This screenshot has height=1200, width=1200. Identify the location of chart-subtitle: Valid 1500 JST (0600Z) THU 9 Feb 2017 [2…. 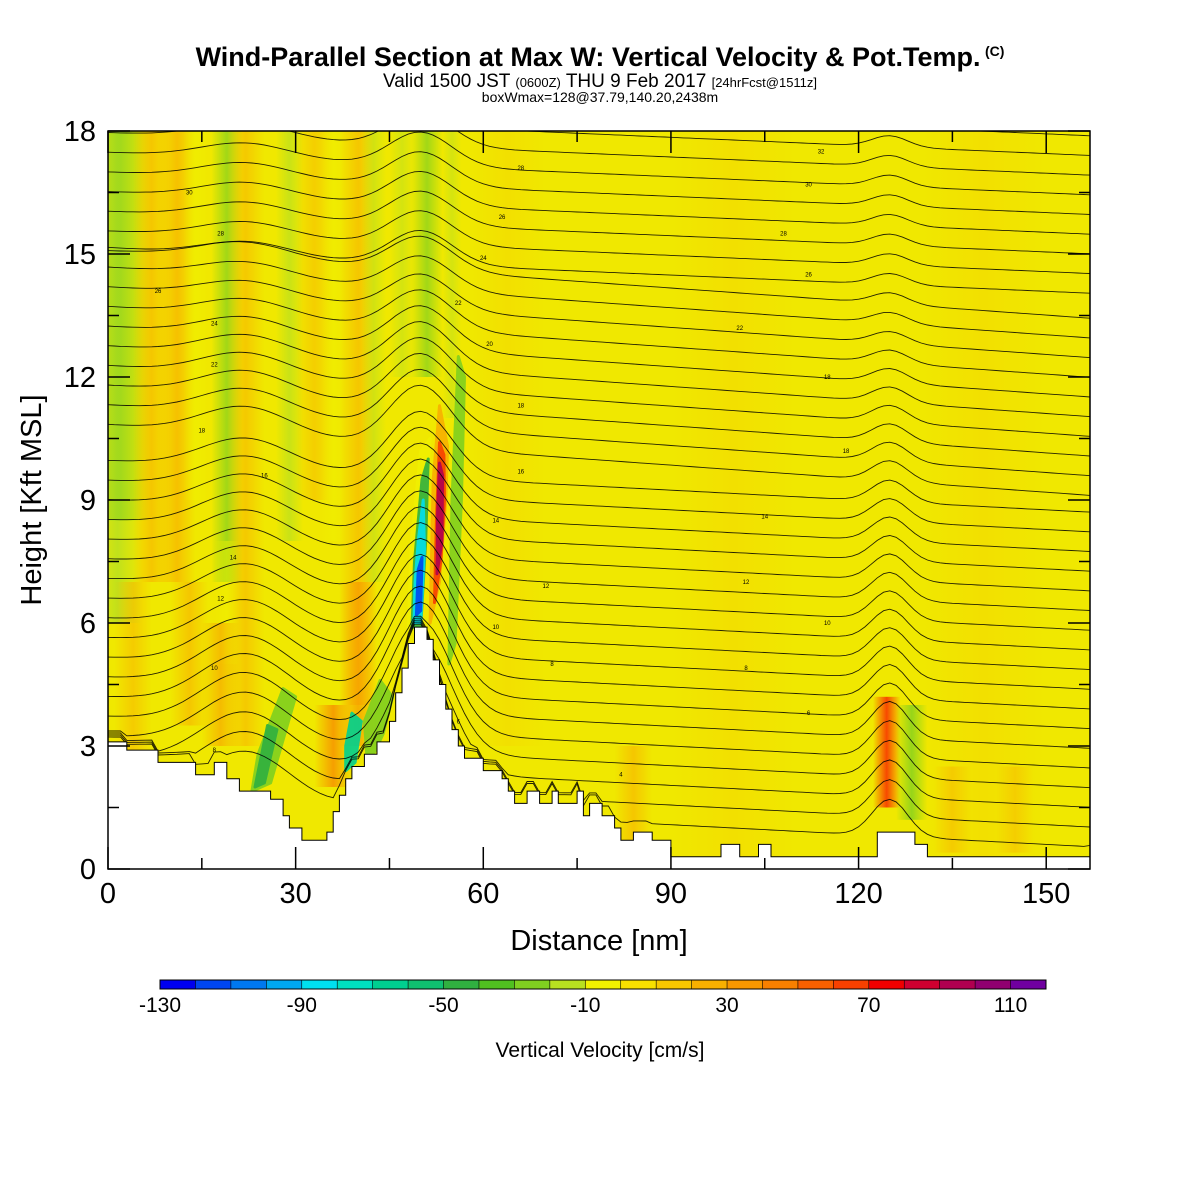
(600, 81).